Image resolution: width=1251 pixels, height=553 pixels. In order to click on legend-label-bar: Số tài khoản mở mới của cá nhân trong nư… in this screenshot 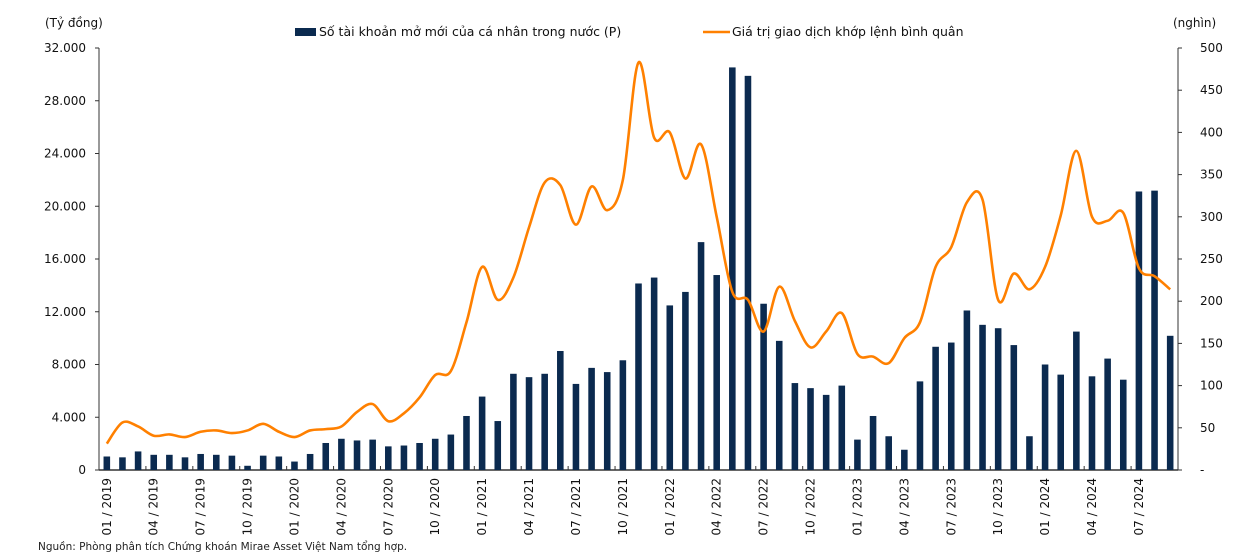, I will do `click(470, 31)`.